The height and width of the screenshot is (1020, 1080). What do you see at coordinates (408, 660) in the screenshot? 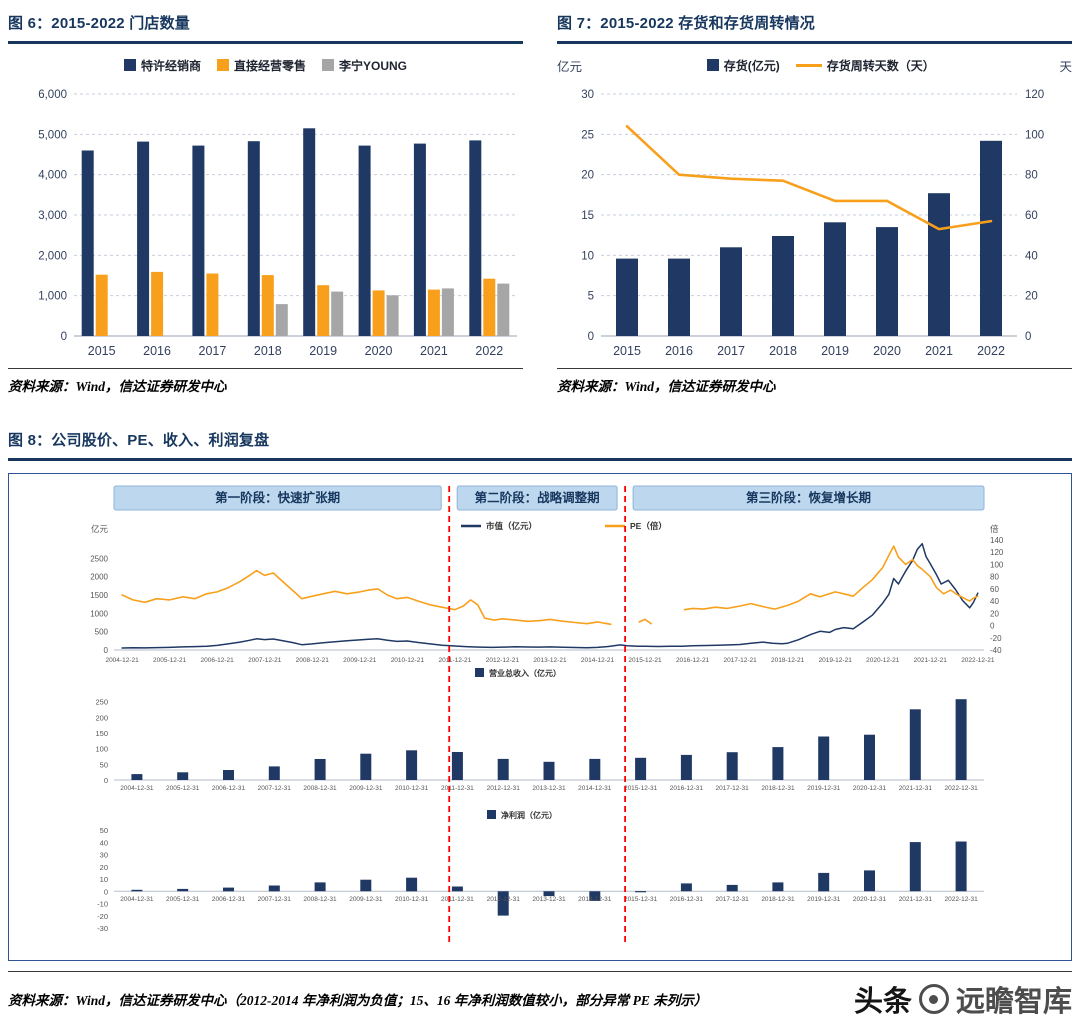
I see `svg-text: 2010-12-21` at bounding box center [408, 660].